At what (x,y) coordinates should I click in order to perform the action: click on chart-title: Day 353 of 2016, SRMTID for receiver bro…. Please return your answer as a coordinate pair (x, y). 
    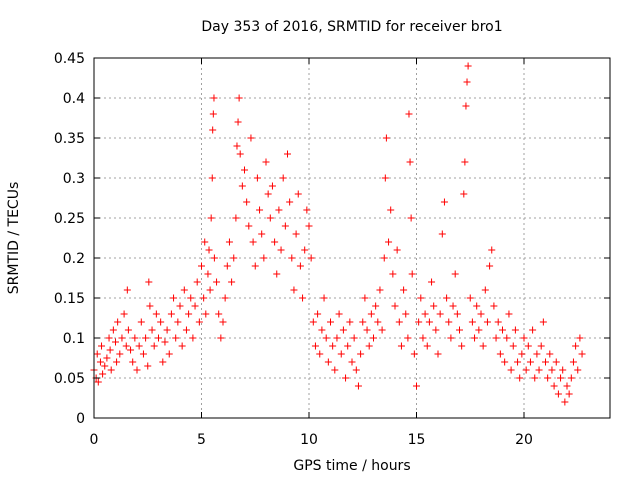
    Looking at the image, I should click on (351, 27).